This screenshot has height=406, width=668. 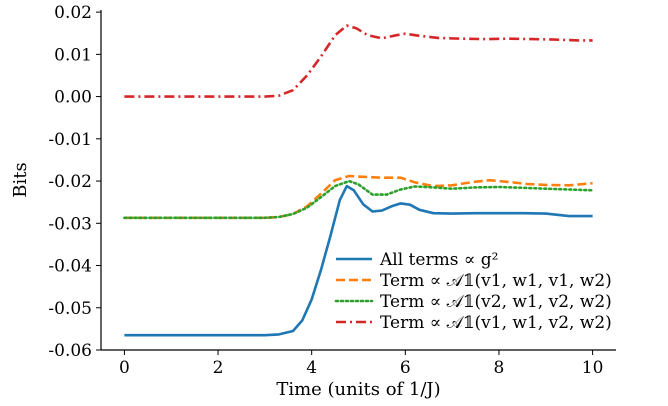 I want to click on y-tick-label: 0.00, so click(x=73, y=98).